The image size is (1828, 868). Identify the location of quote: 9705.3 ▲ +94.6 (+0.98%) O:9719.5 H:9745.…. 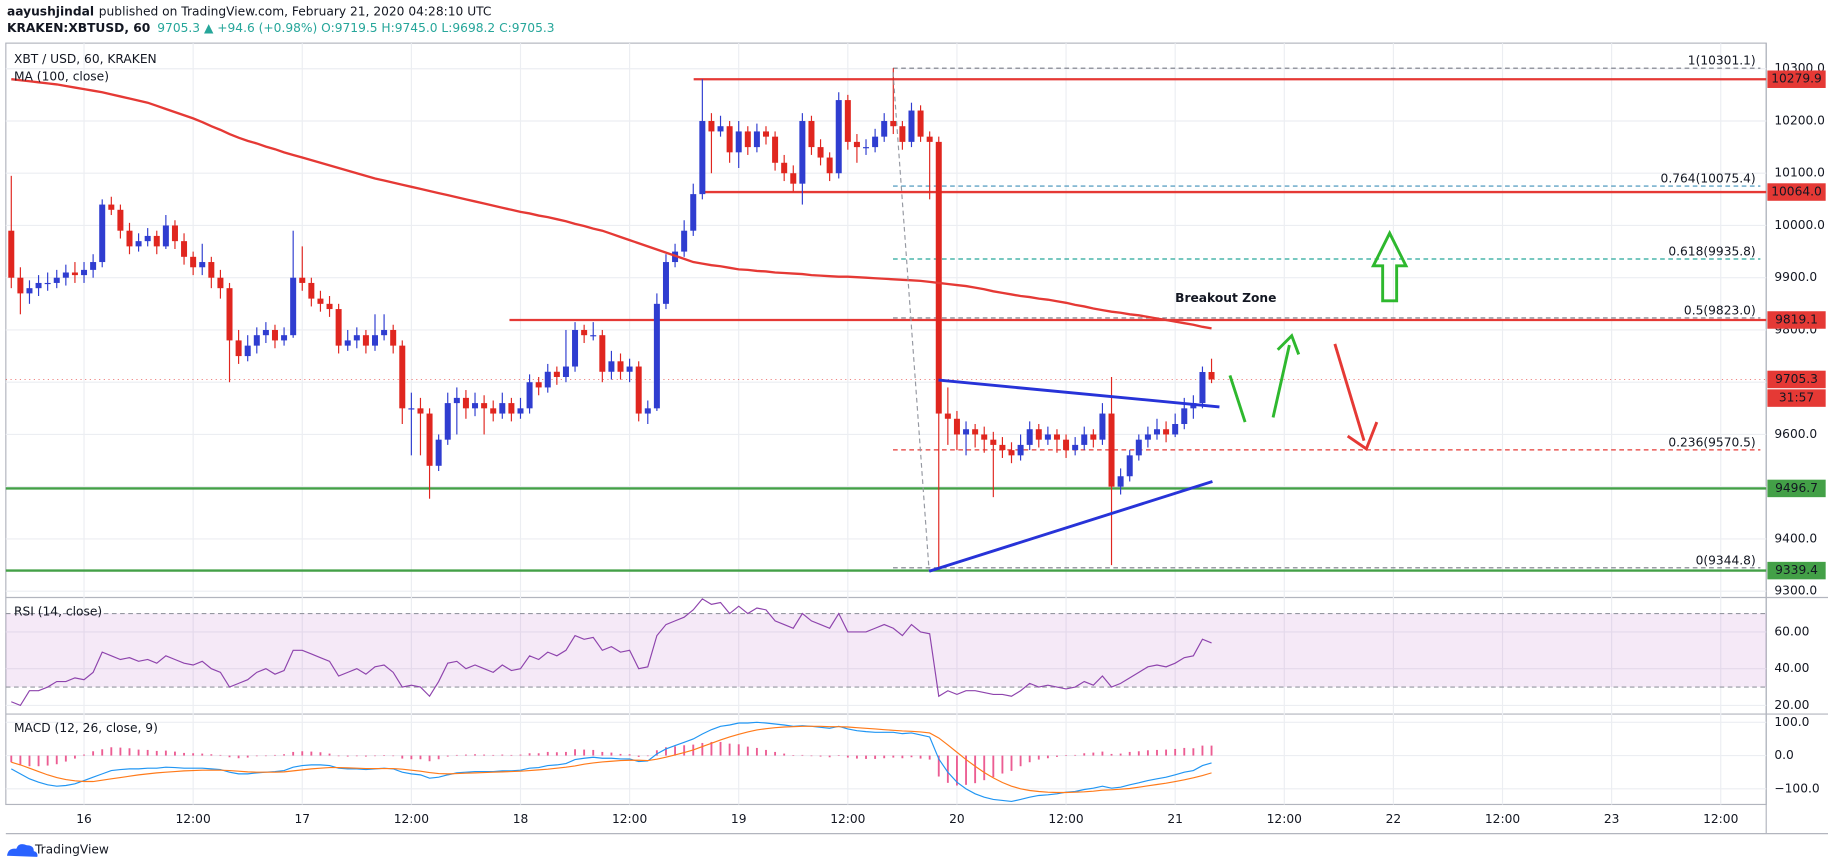
(355, 27).